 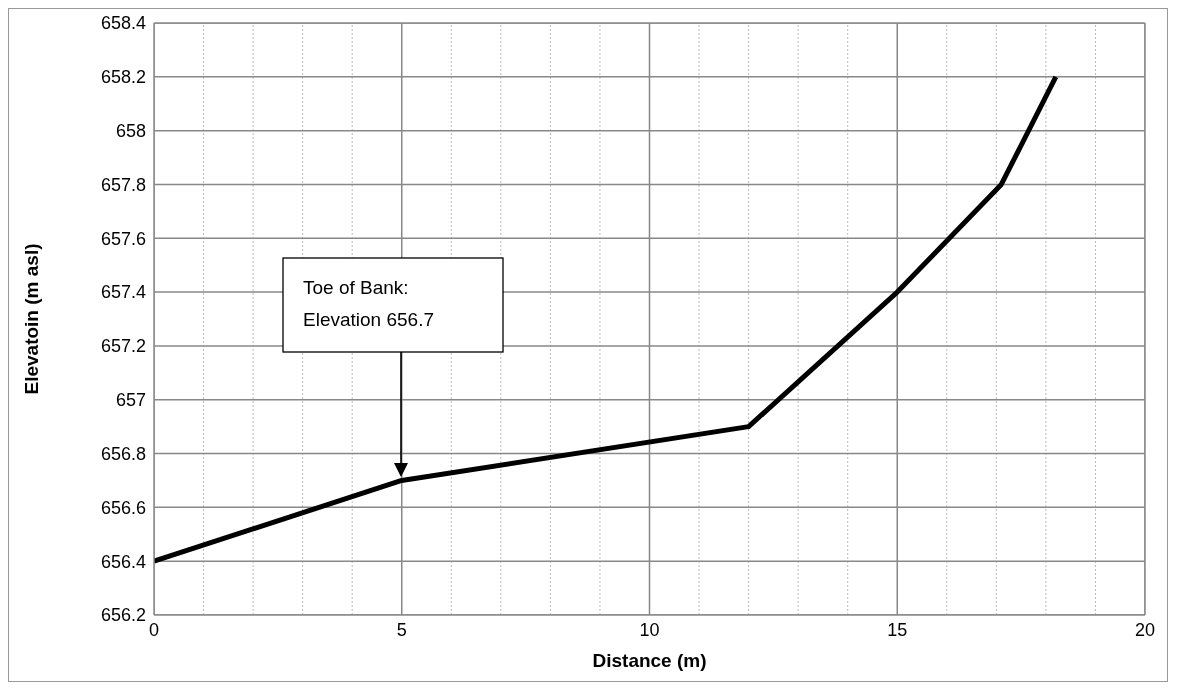 I want to click on annotation: Toe of Bank: Elevation 656.7, so click(x=368, y=303).